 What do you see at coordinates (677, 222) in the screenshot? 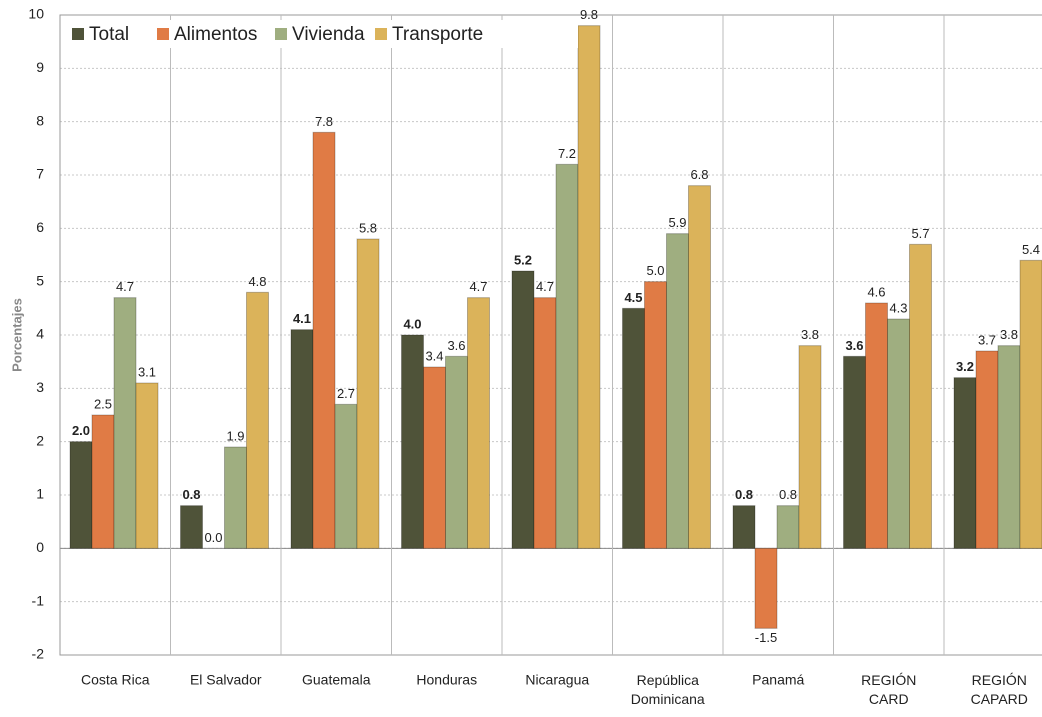
I see `value-label: 5.9` at bounding box center [677, 222].